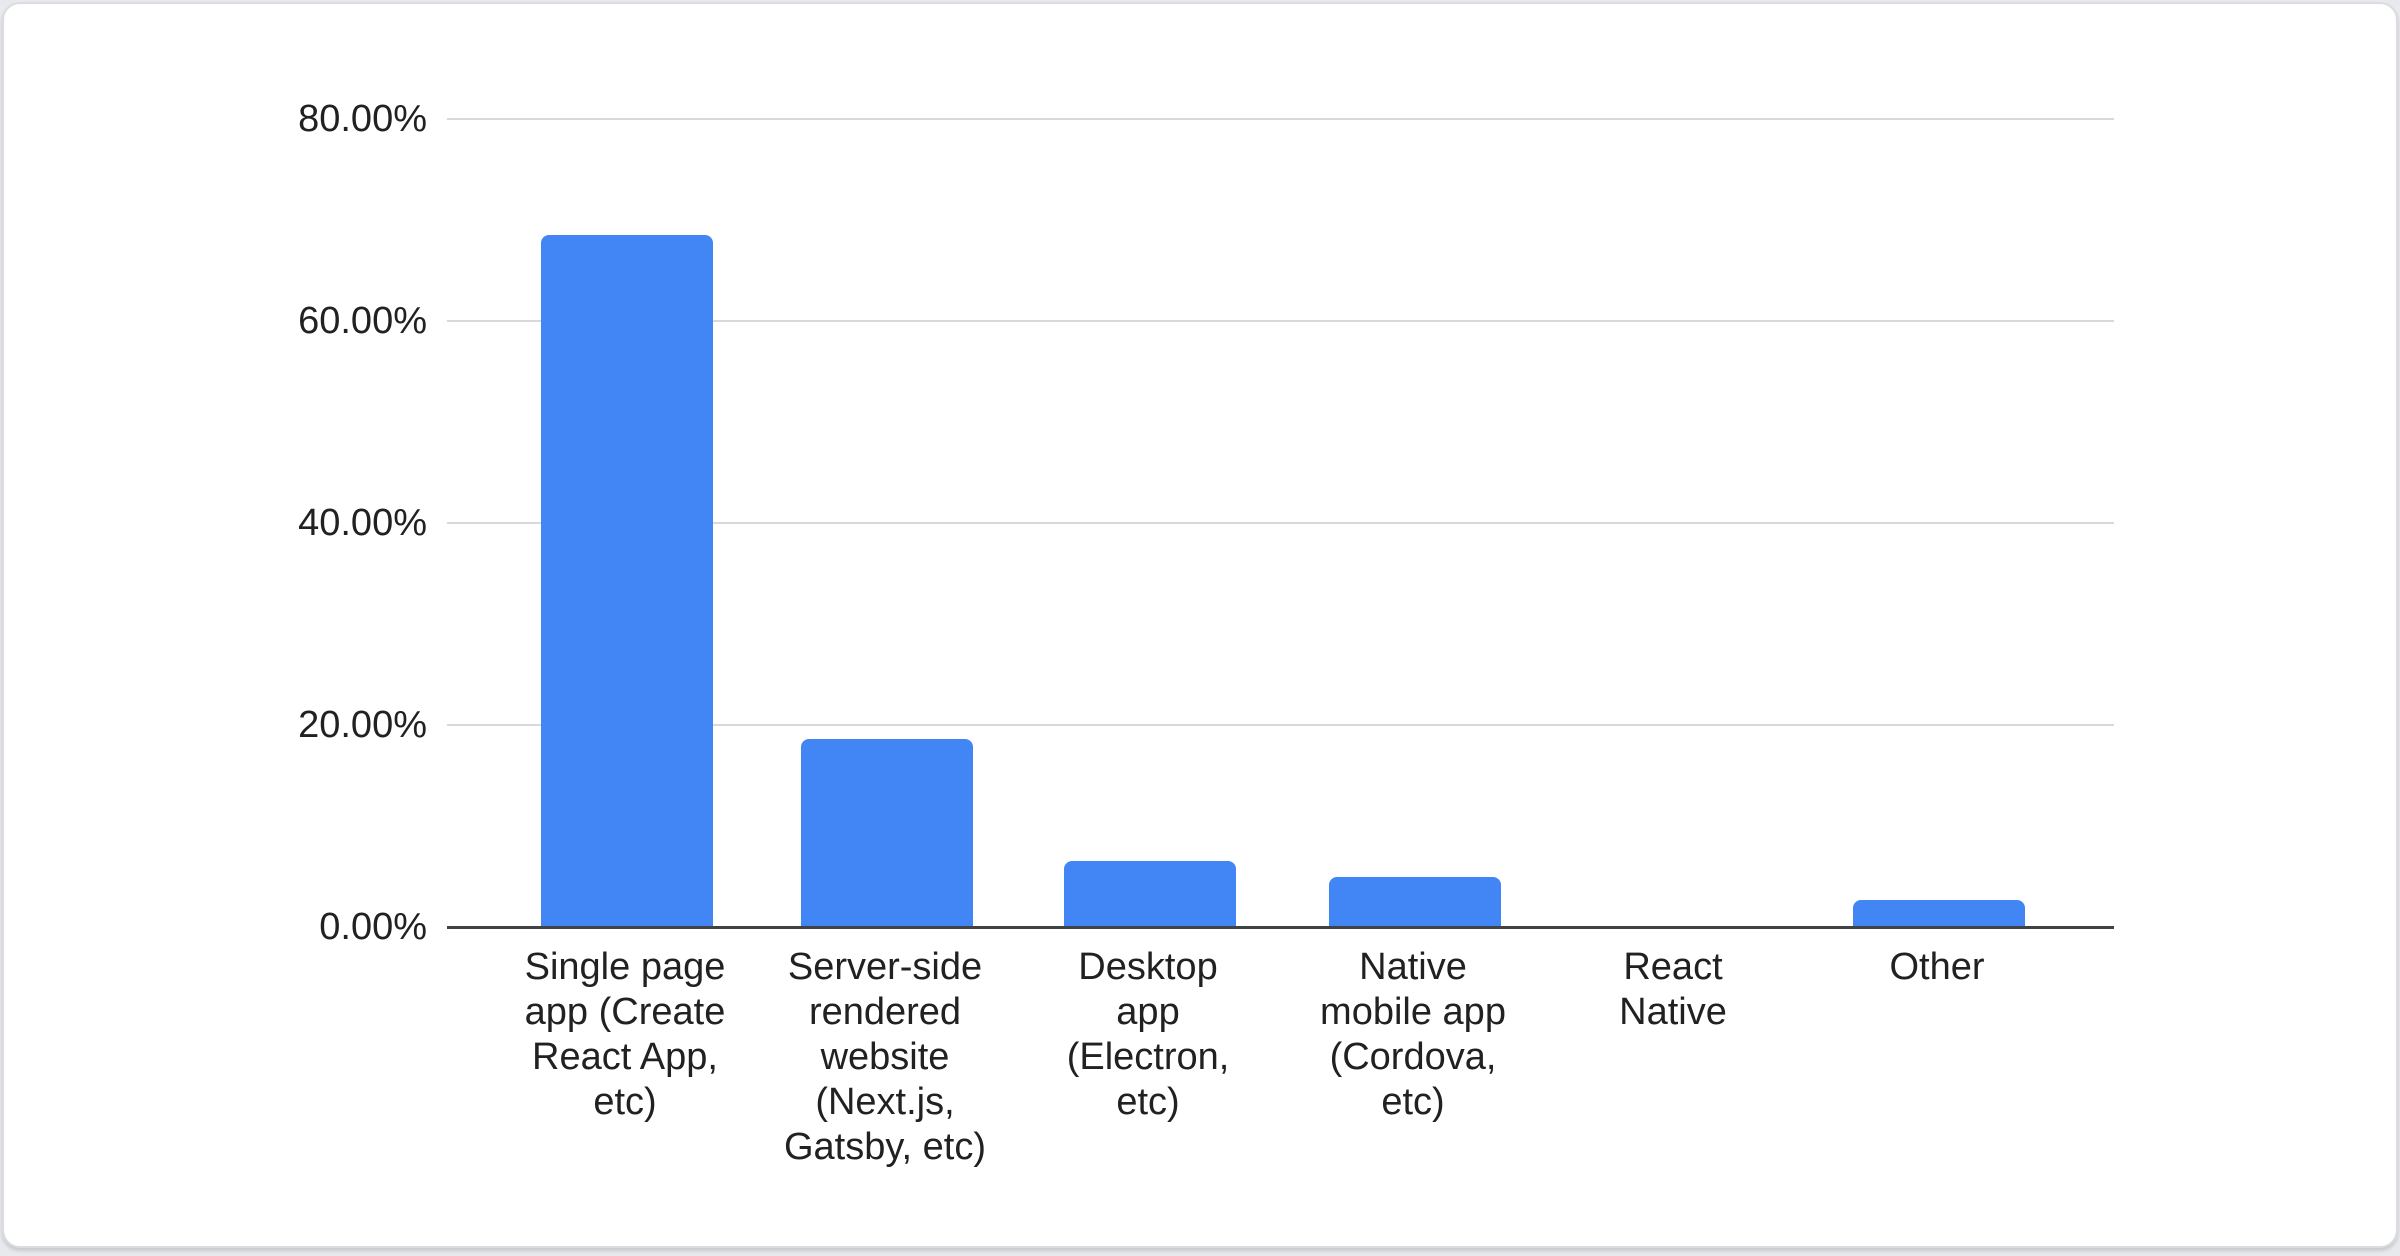  Describe the element at coordinates (1415, 901) in the screenshot. I see `bar-native-mobile-app` at that location.